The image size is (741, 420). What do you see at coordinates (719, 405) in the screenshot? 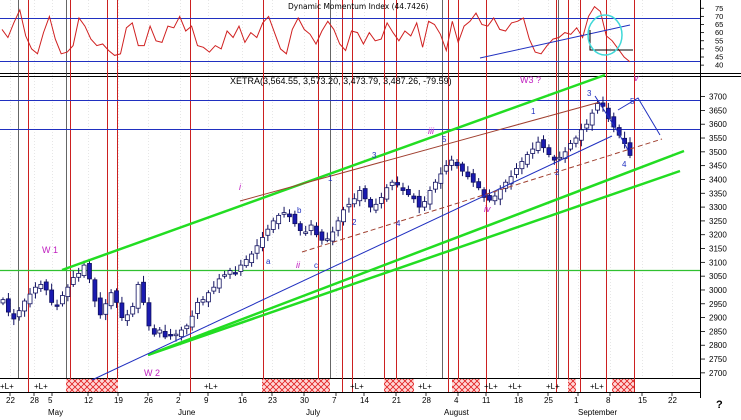
I see `wave-label: ?` at bounding box center [719, 405].